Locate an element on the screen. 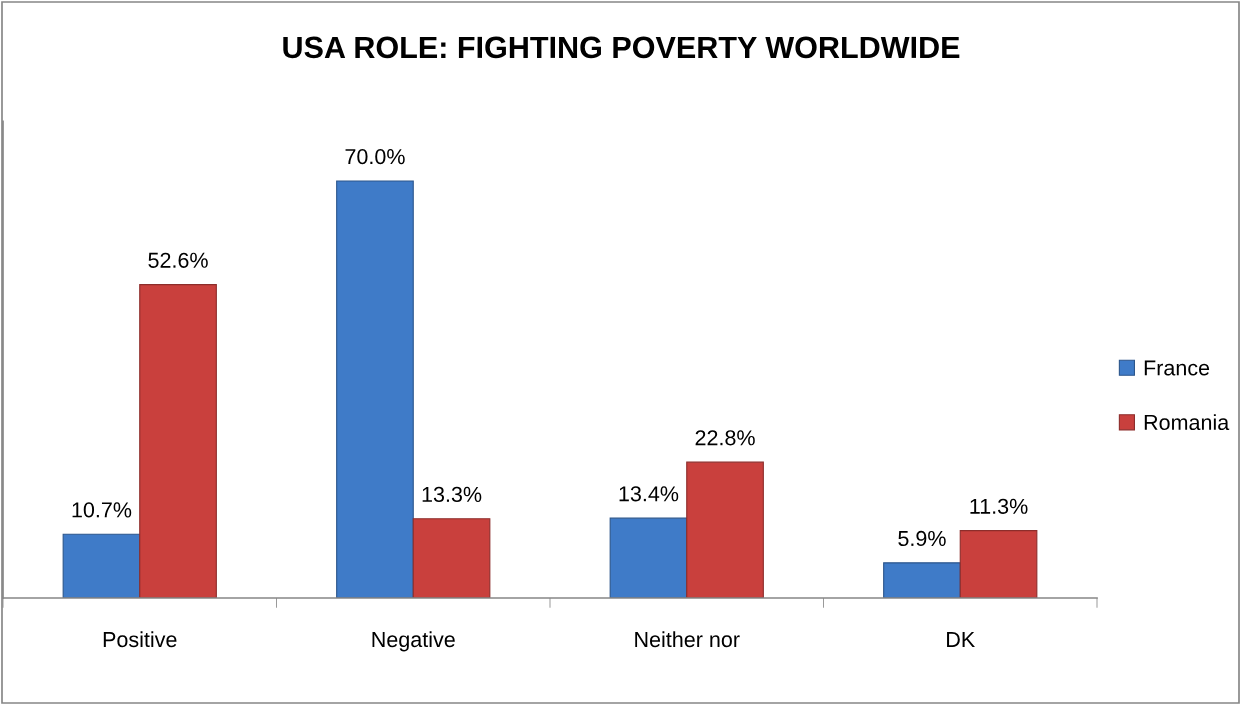 This screenshot has width=1242, height=704. data-label: 13.3% is located at coordinates (452, 494).